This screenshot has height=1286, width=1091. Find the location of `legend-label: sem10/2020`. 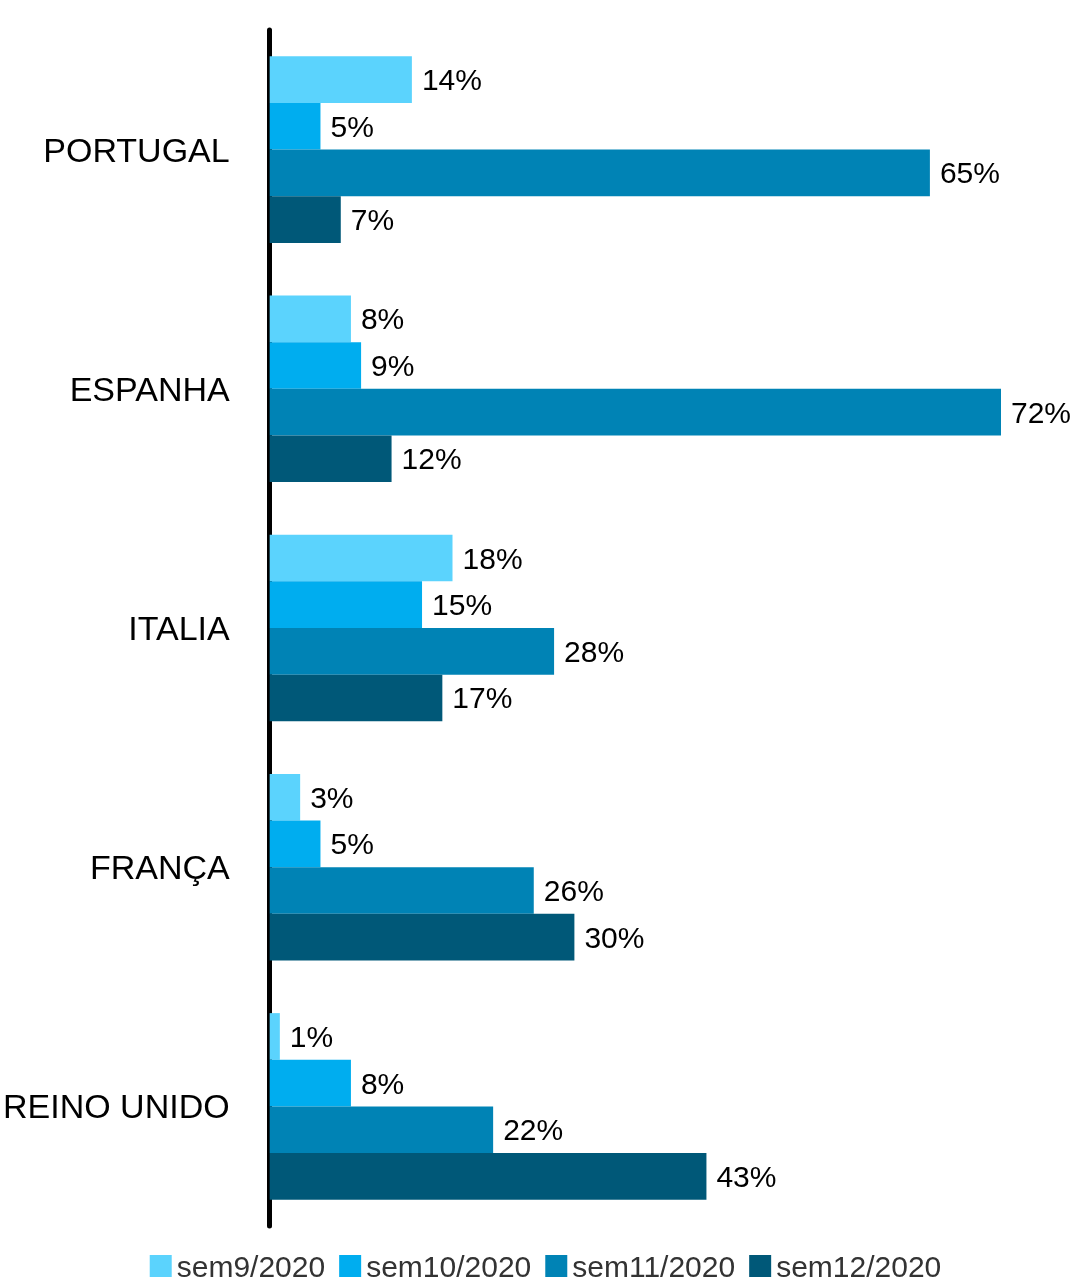

legend-label: sem10/2020 is located at coordinates (449, 1266).